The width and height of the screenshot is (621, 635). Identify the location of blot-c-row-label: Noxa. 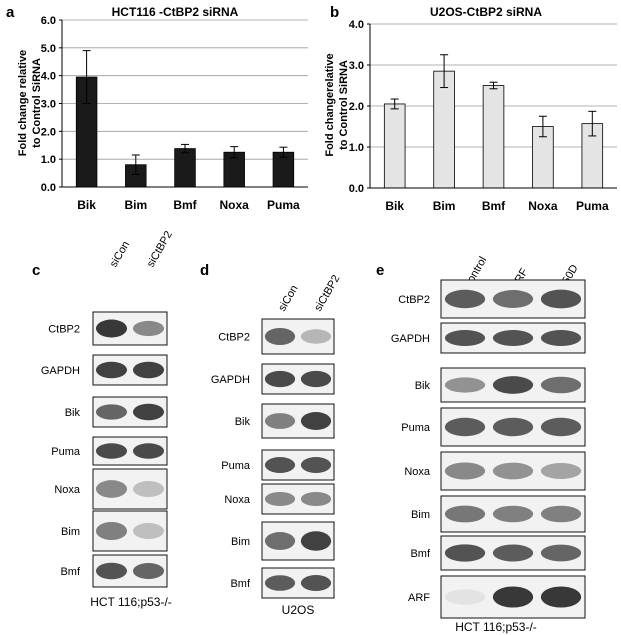
(67, 490).